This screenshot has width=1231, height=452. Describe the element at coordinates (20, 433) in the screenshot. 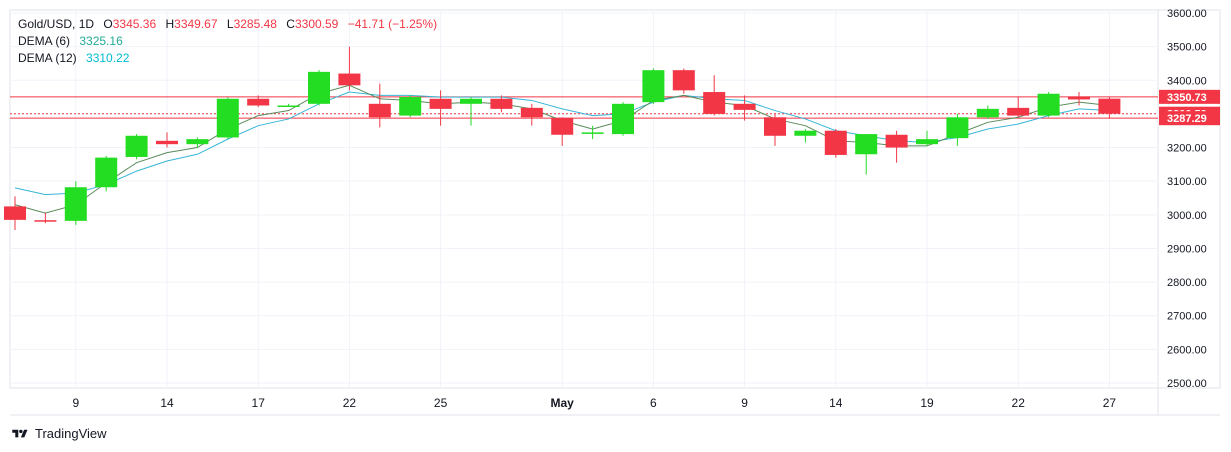

I see `tradingview-logo-icon` at that location.